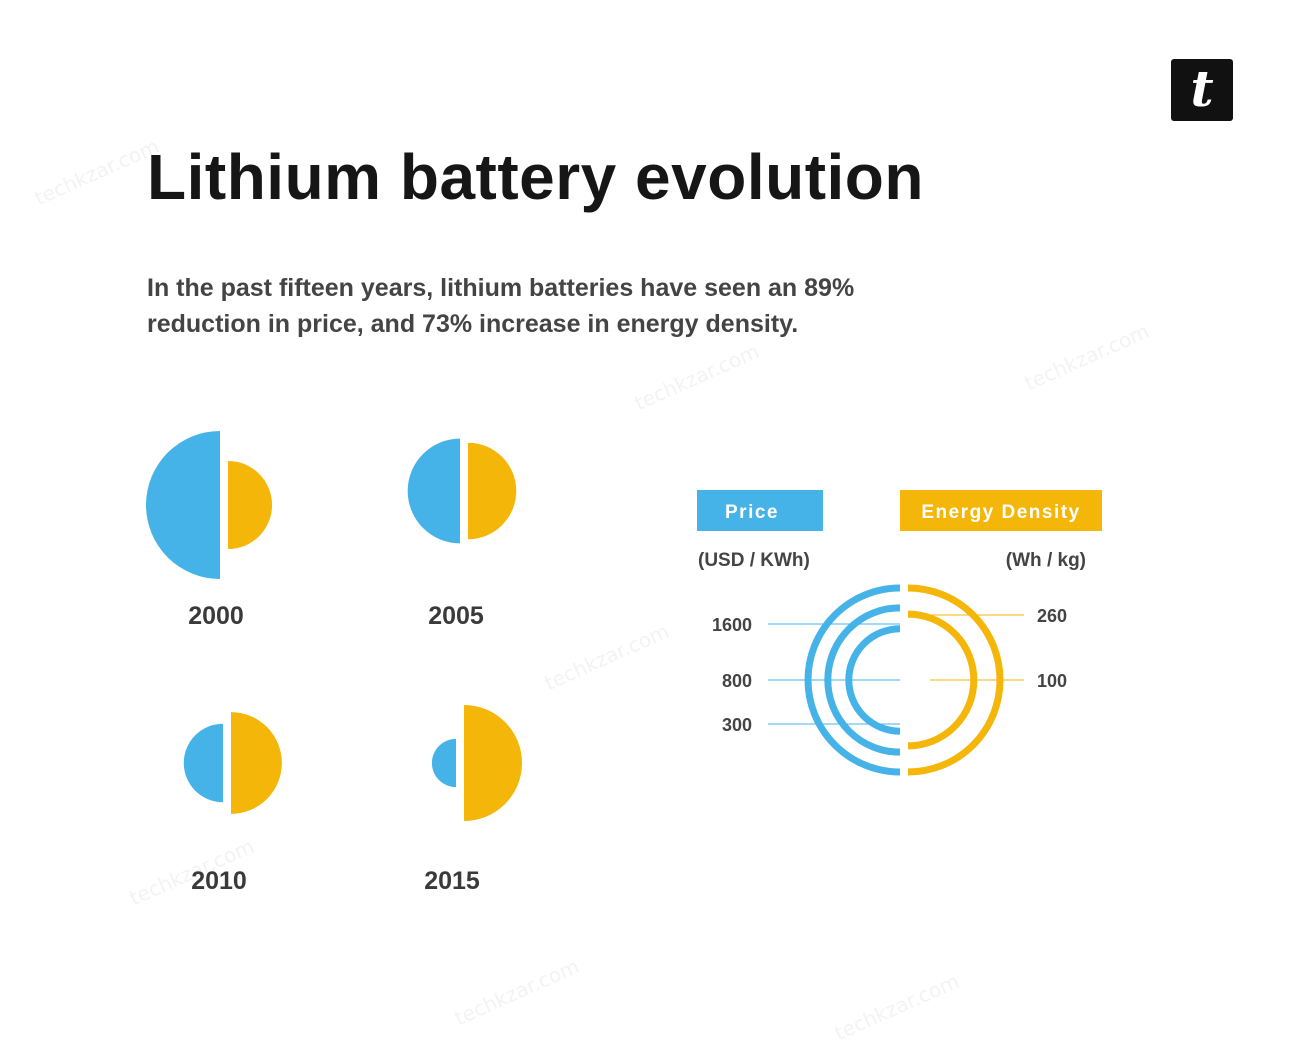 The height and width of the screenshot is (1045, 1292). I want to click on density-half-2005, so click(492, 491).